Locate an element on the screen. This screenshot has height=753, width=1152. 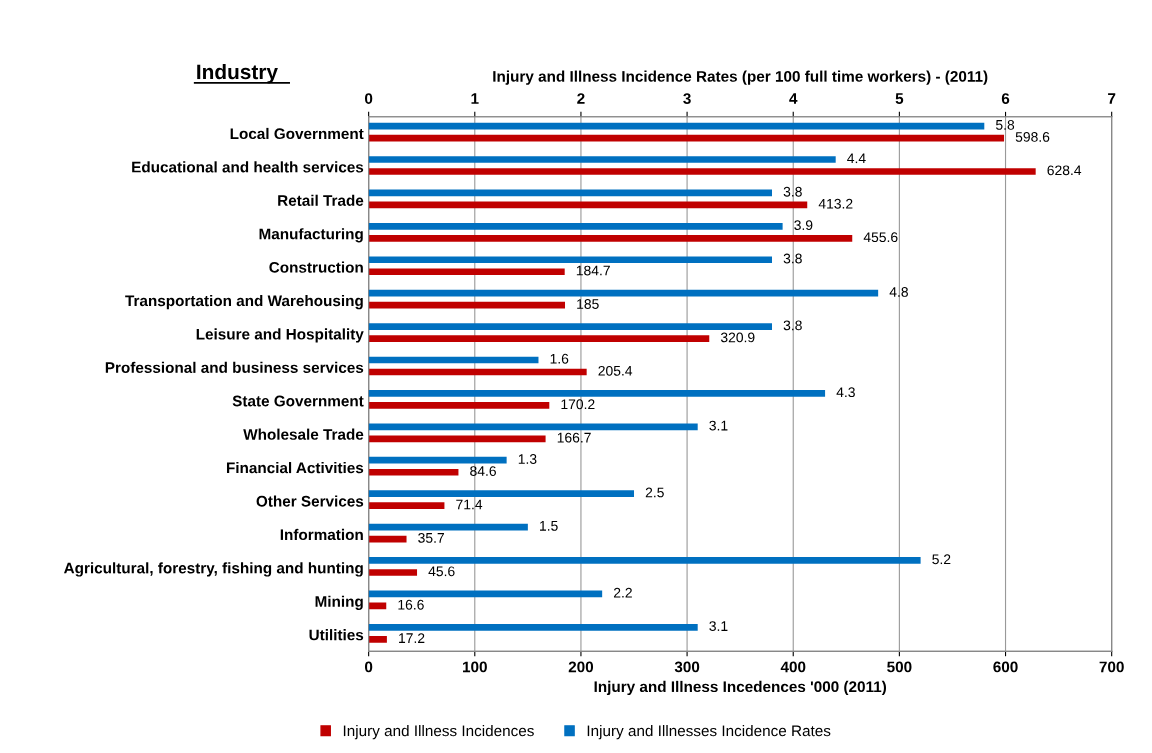
y-tick-label: Wholesale Trade is located at coordinates (303, 434).